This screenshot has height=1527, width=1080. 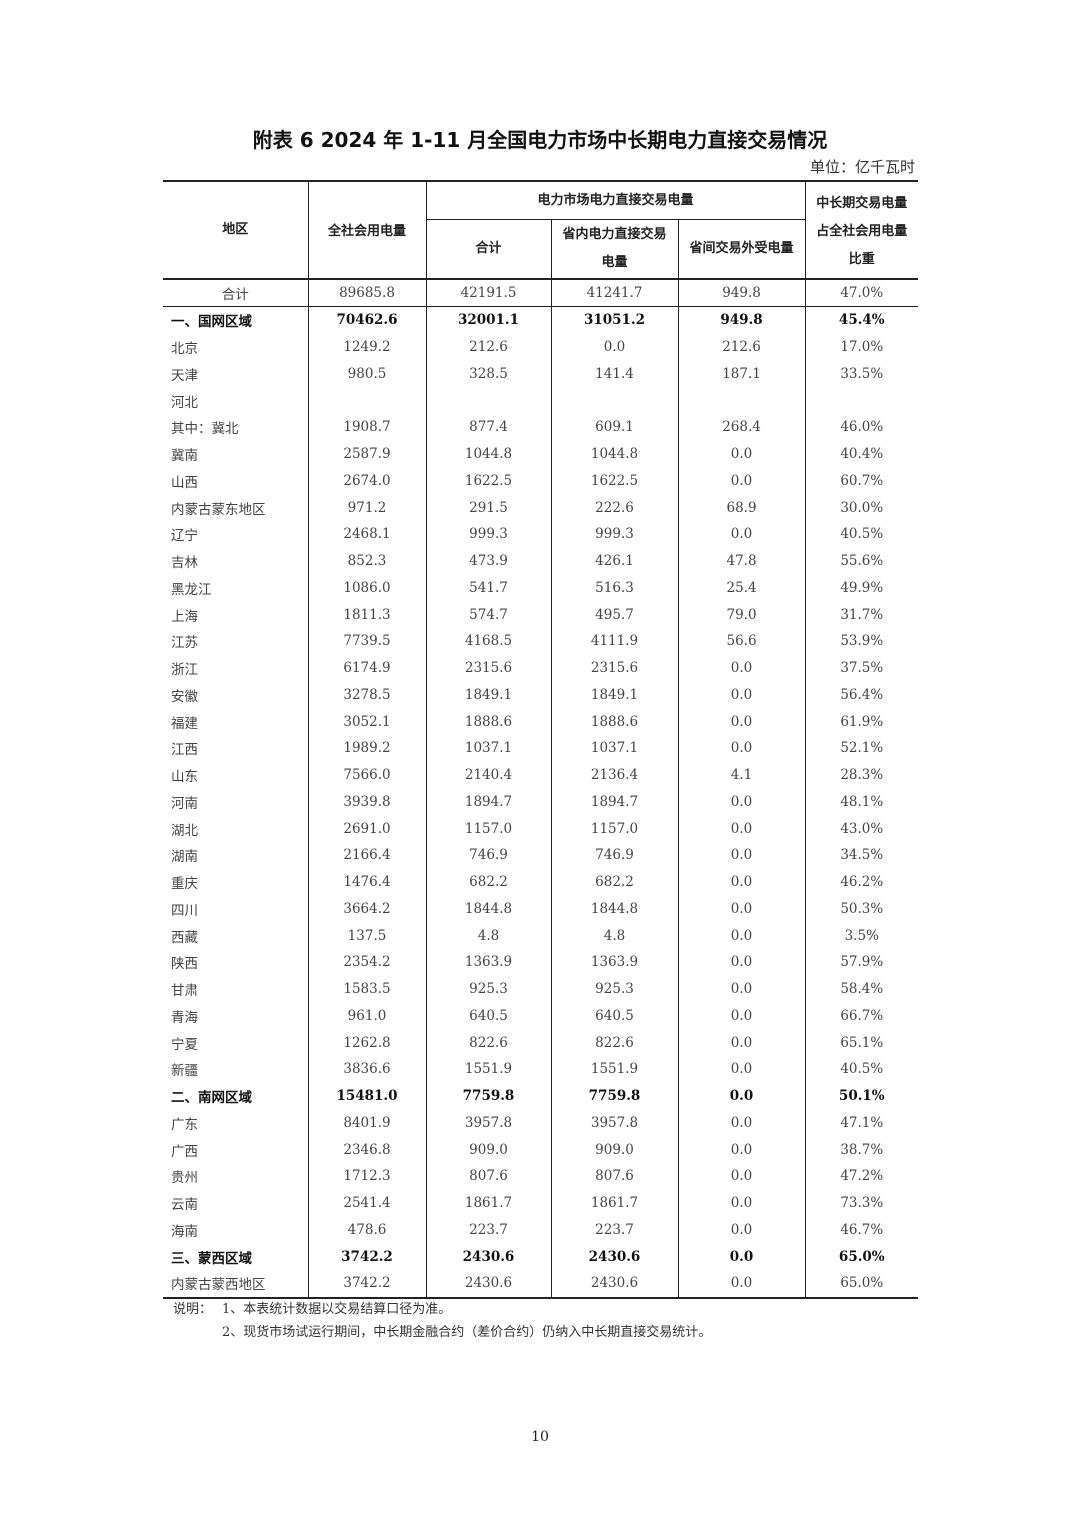 I want to click on region-name: 湖北, so click(x=184, y=830).